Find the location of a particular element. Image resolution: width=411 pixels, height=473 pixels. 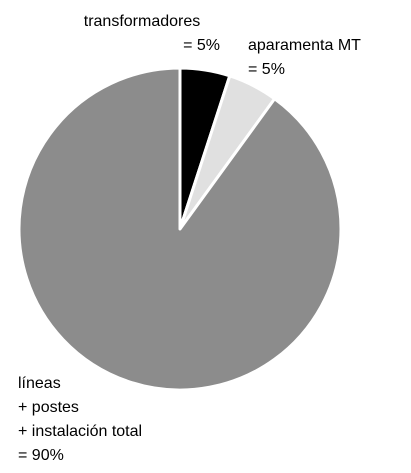

slice-label: + instalación total is located at coordinates (80, 431).